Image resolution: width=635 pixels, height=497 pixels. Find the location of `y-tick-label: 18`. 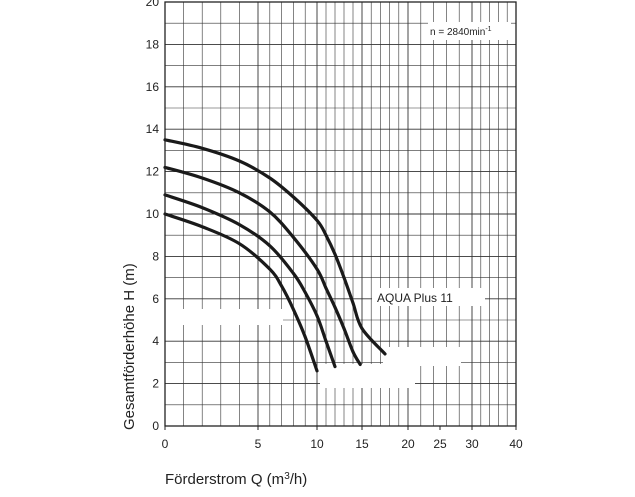

y-tick-label: 18 is located at coordinates (153, 44).